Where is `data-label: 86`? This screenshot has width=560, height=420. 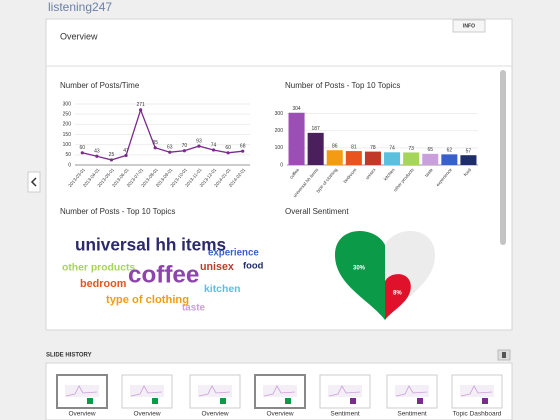
data-label: 86 is located at coordinates (335, 147).